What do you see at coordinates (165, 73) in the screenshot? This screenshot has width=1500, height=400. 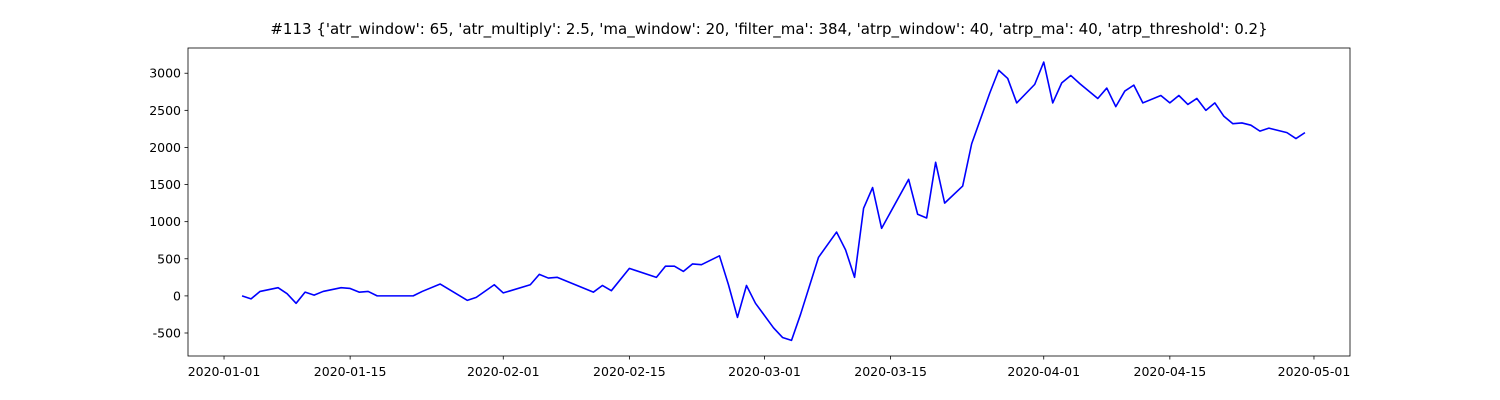 I see `y-tick-label: 3000` at bounding box center [165, 73].